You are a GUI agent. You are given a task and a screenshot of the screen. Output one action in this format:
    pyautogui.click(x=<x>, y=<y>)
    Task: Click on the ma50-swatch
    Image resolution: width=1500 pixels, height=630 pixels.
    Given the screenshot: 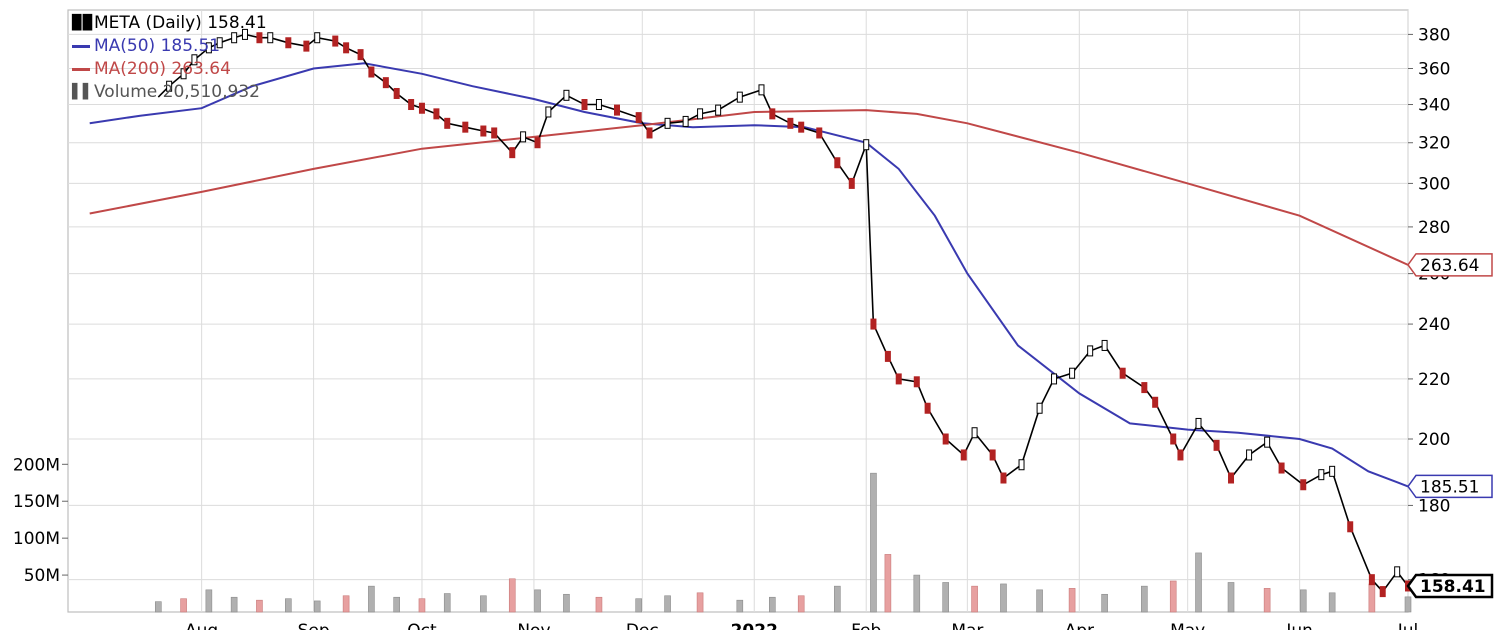 What is the action you would take?
    pyautogui.click(x=81, y=46)
    